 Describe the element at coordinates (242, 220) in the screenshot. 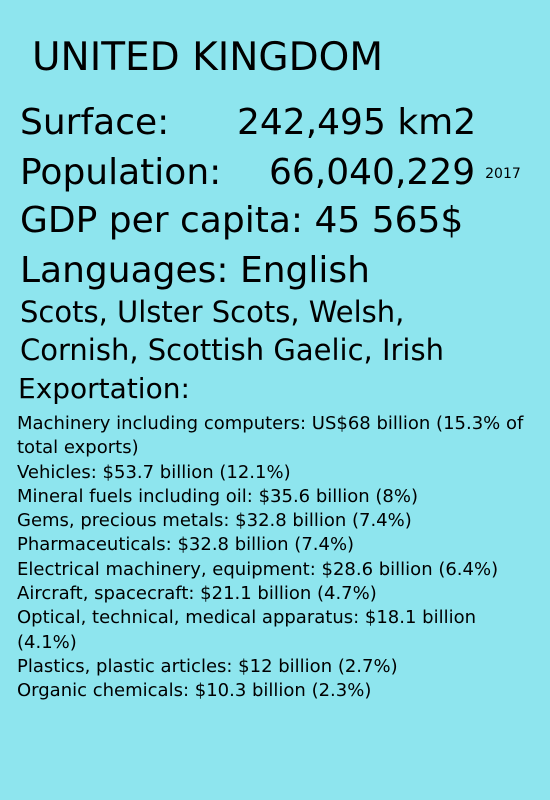

I see `gdp-per-capita: GDP per capita: 45 565$` at that location.